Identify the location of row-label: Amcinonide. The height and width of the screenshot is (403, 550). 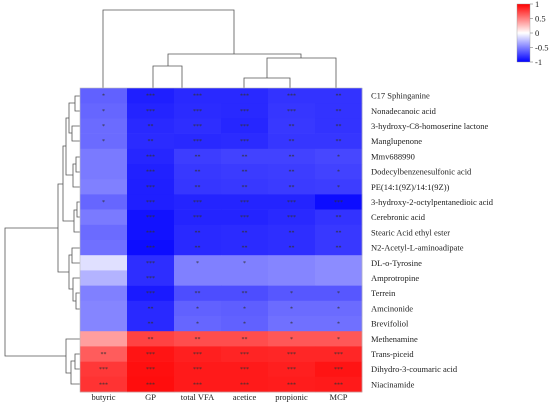
(392, 308).